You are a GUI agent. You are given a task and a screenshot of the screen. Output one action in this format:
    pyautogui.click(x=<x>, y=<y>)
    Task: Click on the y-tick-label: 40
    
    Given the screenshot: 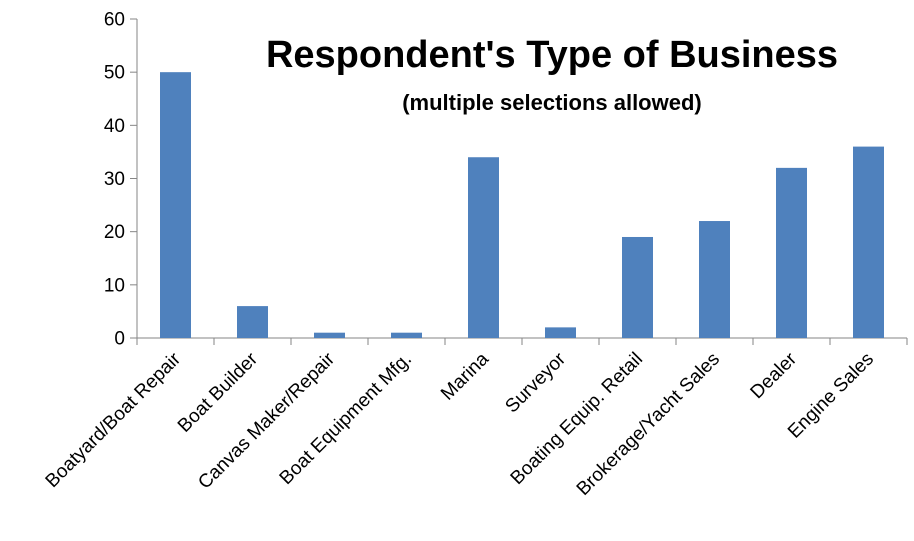 What is the action you would take?
    pyautogui.click(x=114, y=126)
    